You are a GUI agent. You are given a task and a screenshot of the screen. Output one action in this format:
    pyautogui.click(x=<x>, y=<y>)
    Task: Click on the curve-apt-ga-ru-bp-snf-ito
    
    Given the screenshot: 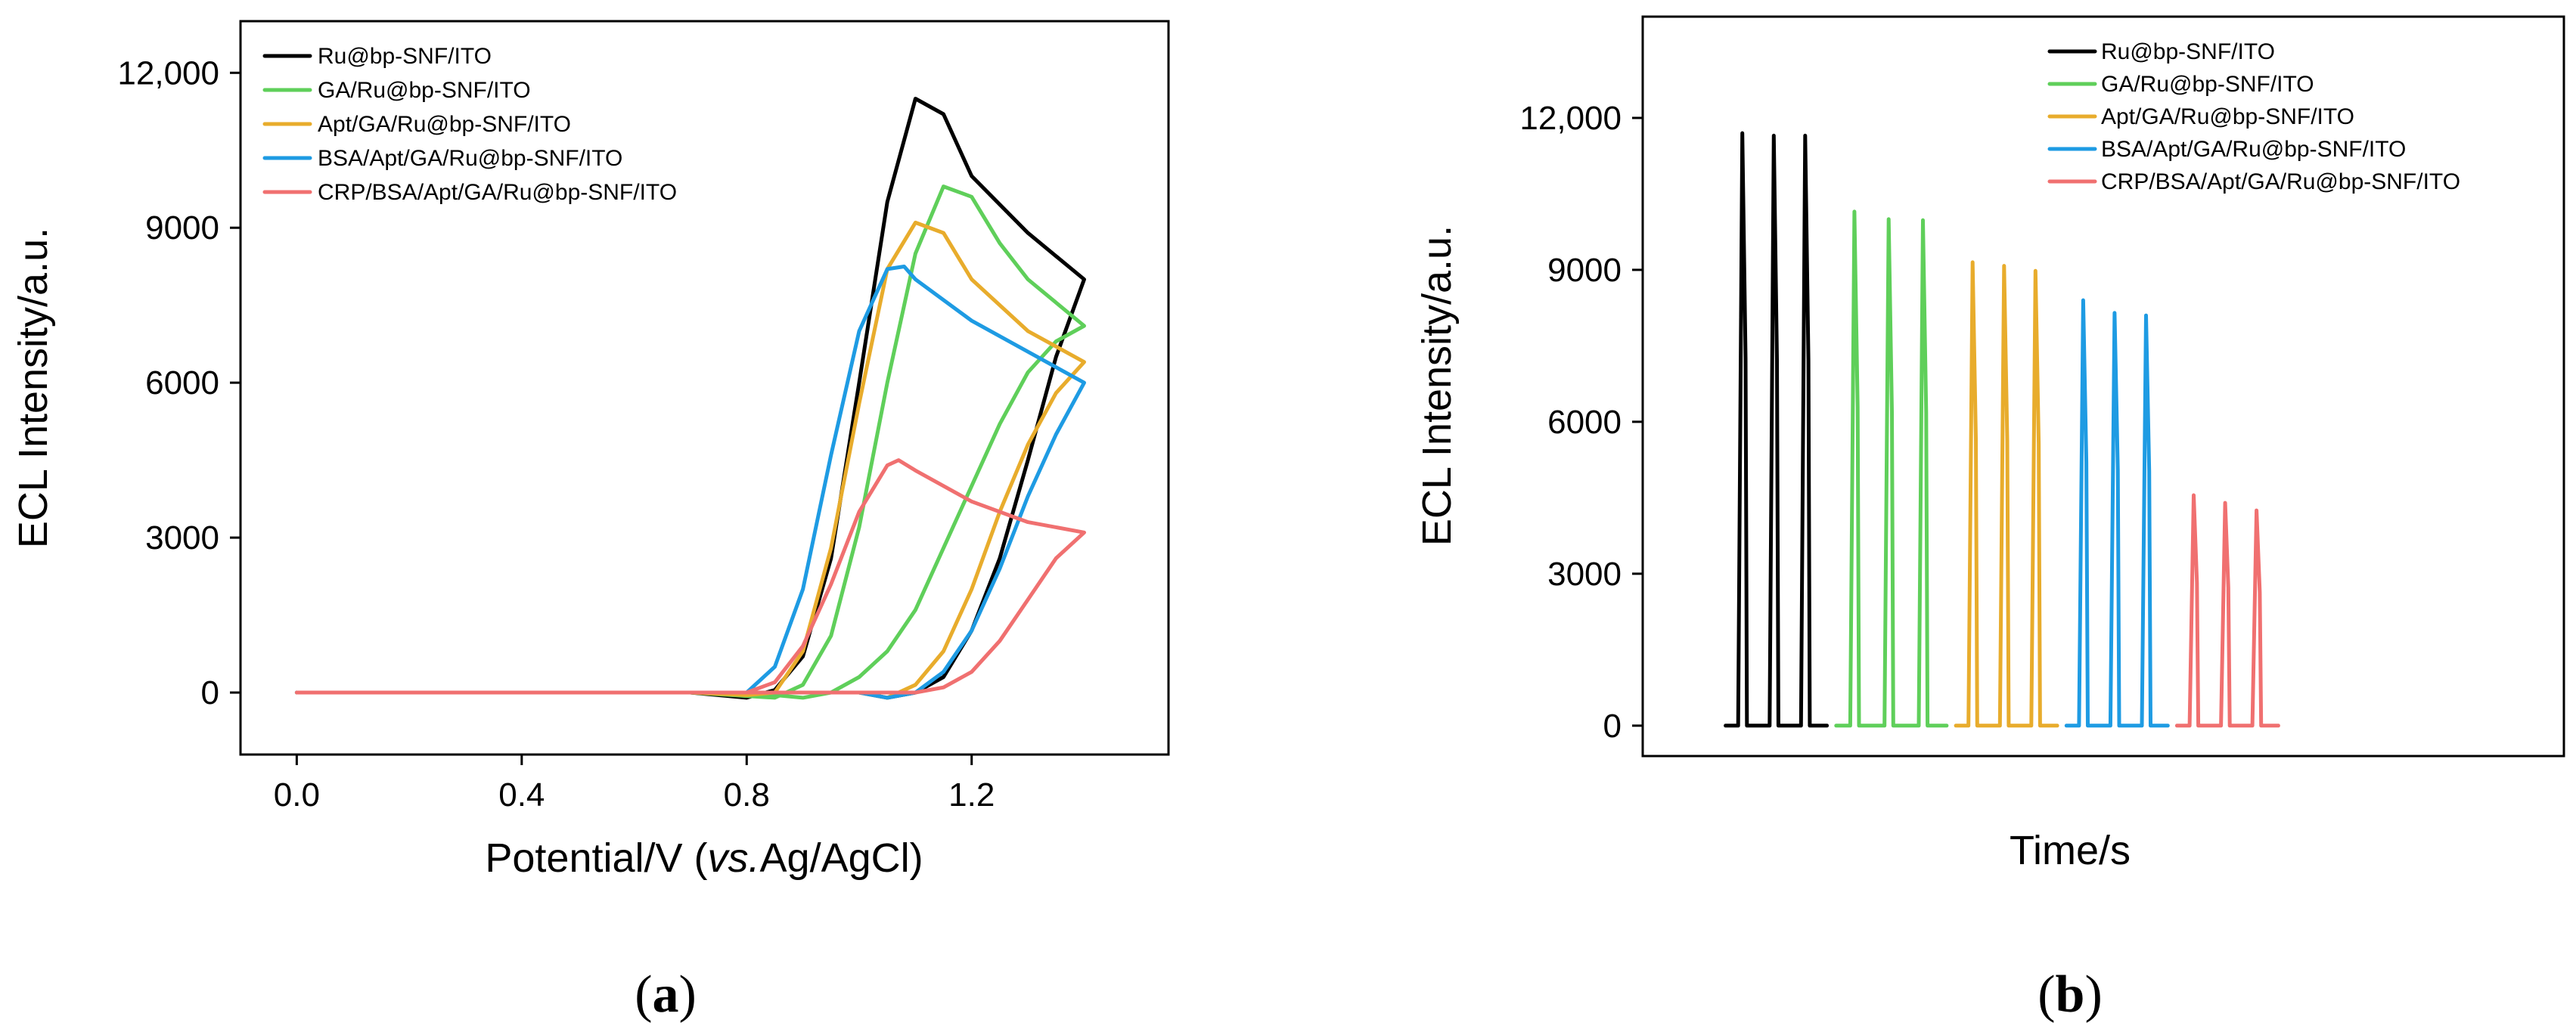 What is the action you would take?
    pyautogui.click(x=690, y=460)
    